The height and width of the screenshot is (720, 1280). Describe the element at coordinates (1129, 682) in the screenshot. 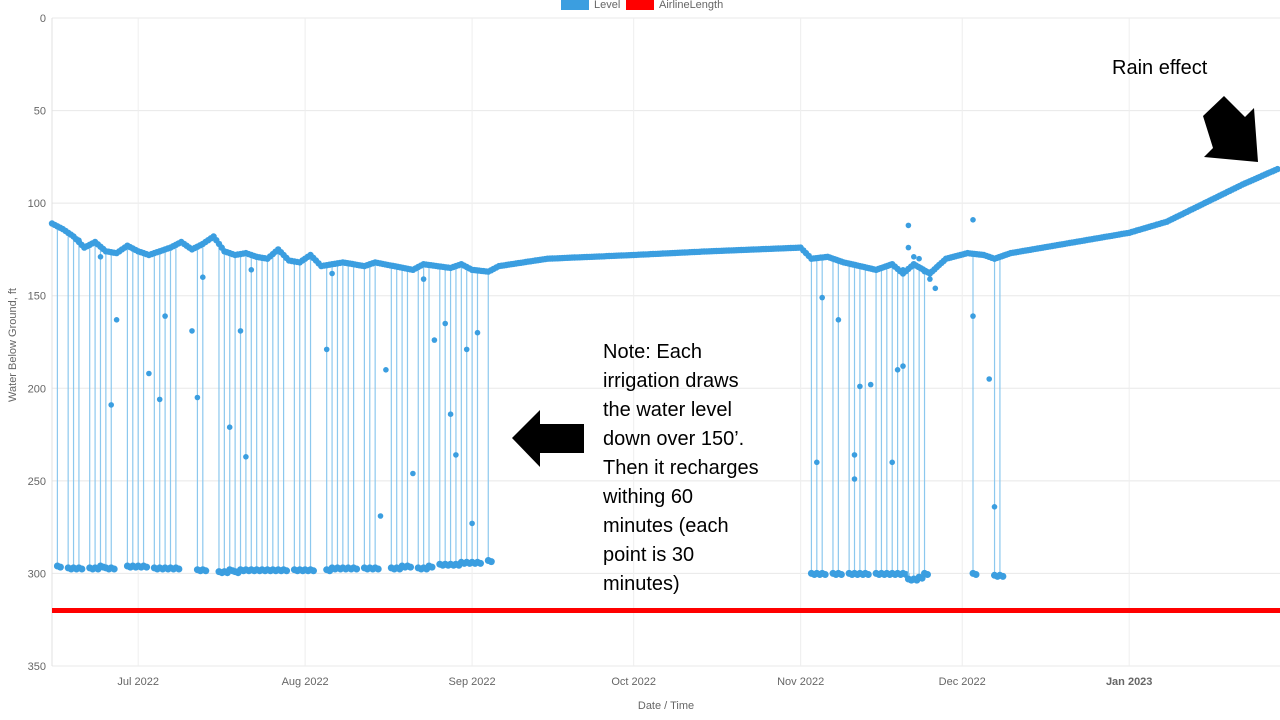

I see `x-tick-label: Jan 2023` at that location.